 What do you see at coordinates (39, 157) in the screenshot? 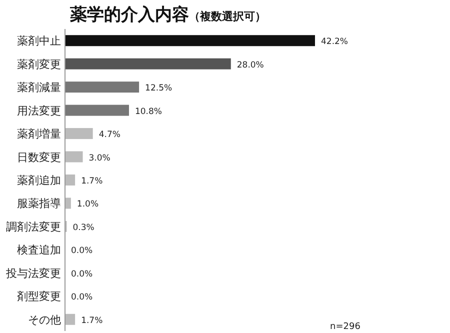
I see `y-tick-label: 日数変更` at bounding box center [39, 157].